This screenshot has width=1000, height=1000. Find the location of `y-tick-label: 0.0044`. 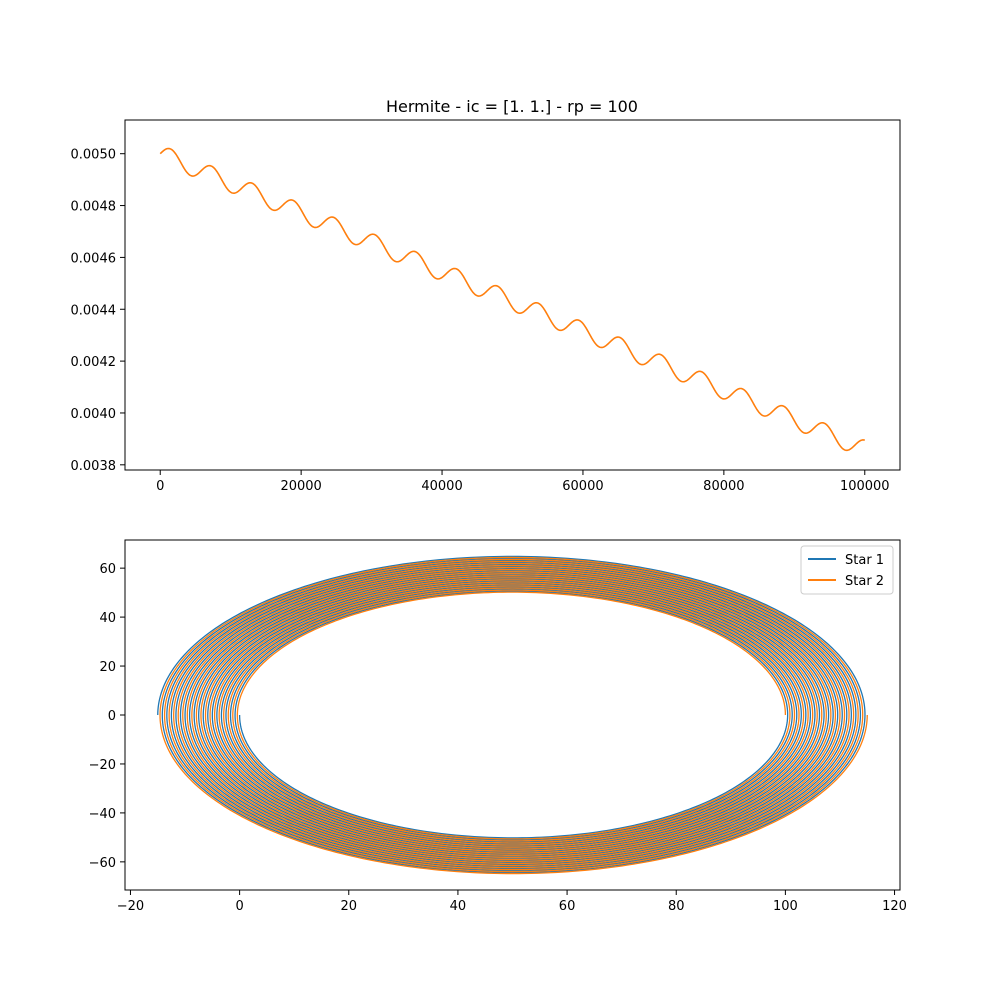

y-tick-label: 0.0044 is located at coordinates (94, 310).